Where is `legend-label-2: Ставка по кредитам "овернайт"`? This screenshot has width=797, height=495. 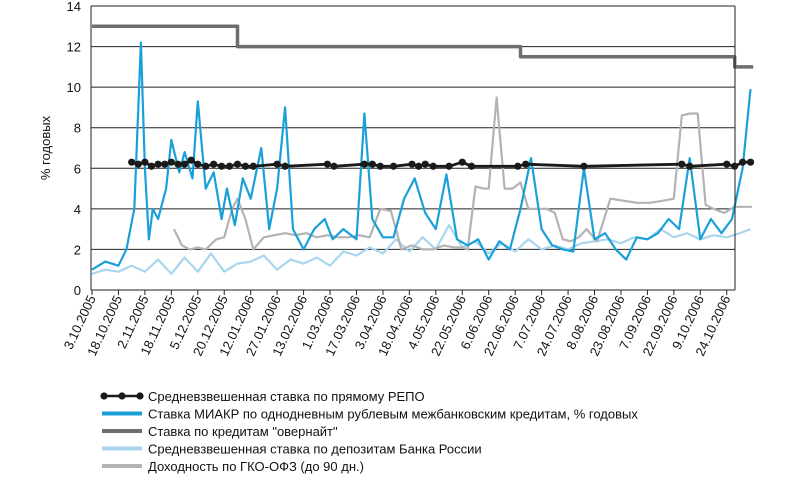
legend-label-2: Ставка по кредитам "овернайт" is located at coordinates (243, 431).